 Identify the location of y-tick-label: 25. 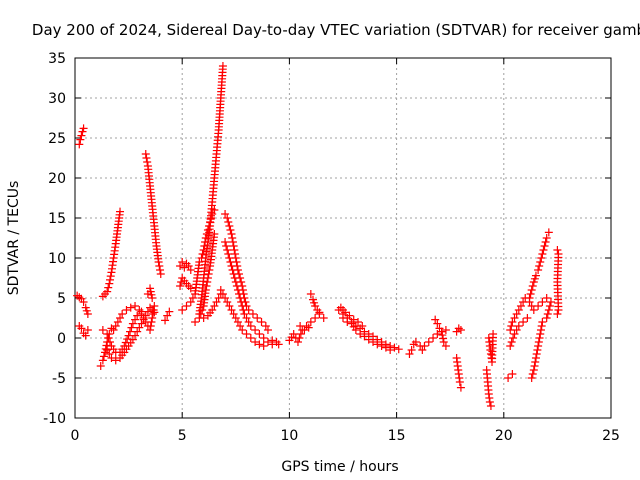
(57, 139).